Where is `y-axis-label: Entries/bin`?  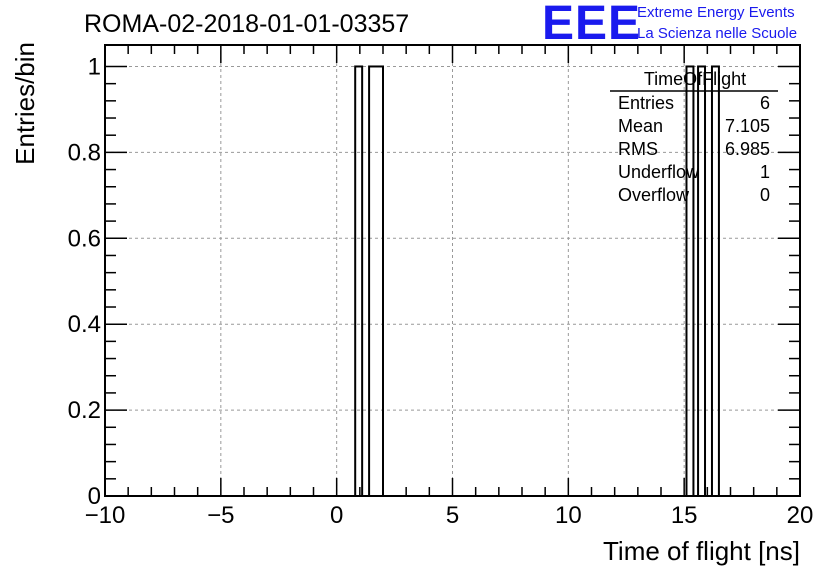 y-axis-label: Entries/bin is located at coordinates (25, 103).